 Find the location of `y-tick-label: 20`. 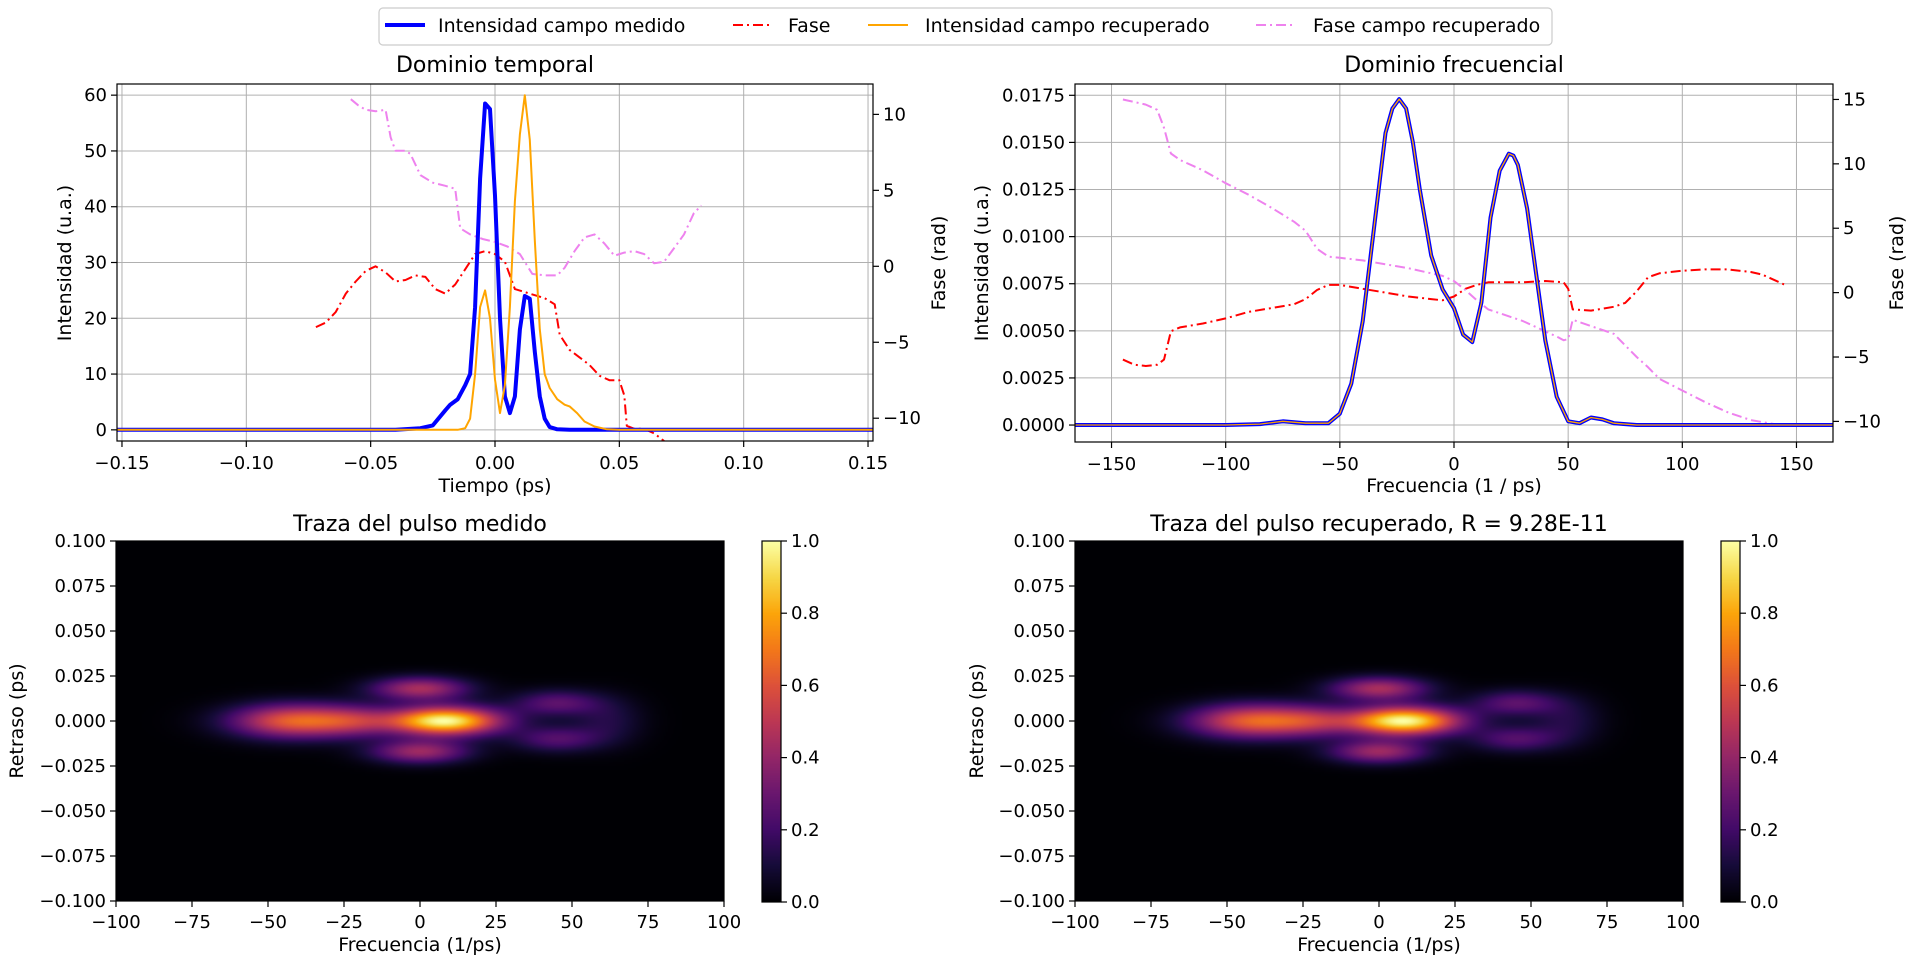

y-tick-label: 20 is located at coordinates (95, 318).